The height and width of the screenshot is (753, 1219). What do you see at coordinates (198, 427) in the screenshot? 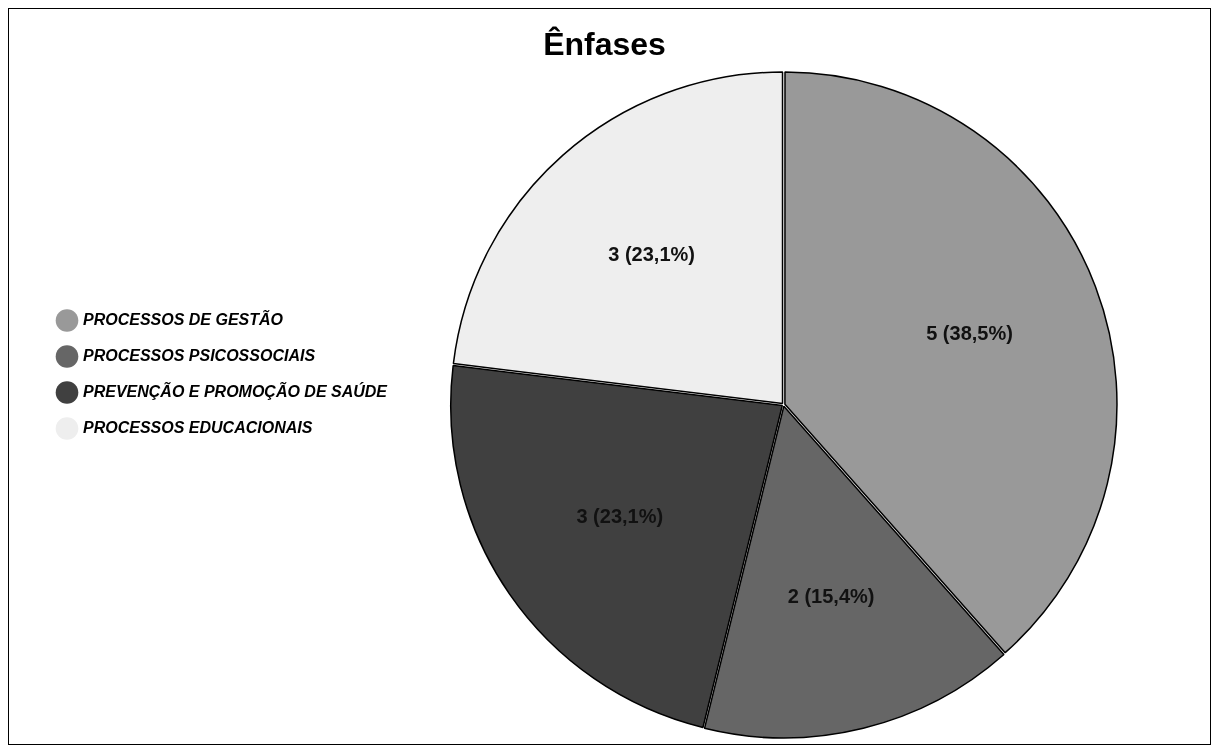
I see `legend-label: PROCESSOS EDUCACIONAIS` at bounding box center [198, 427].